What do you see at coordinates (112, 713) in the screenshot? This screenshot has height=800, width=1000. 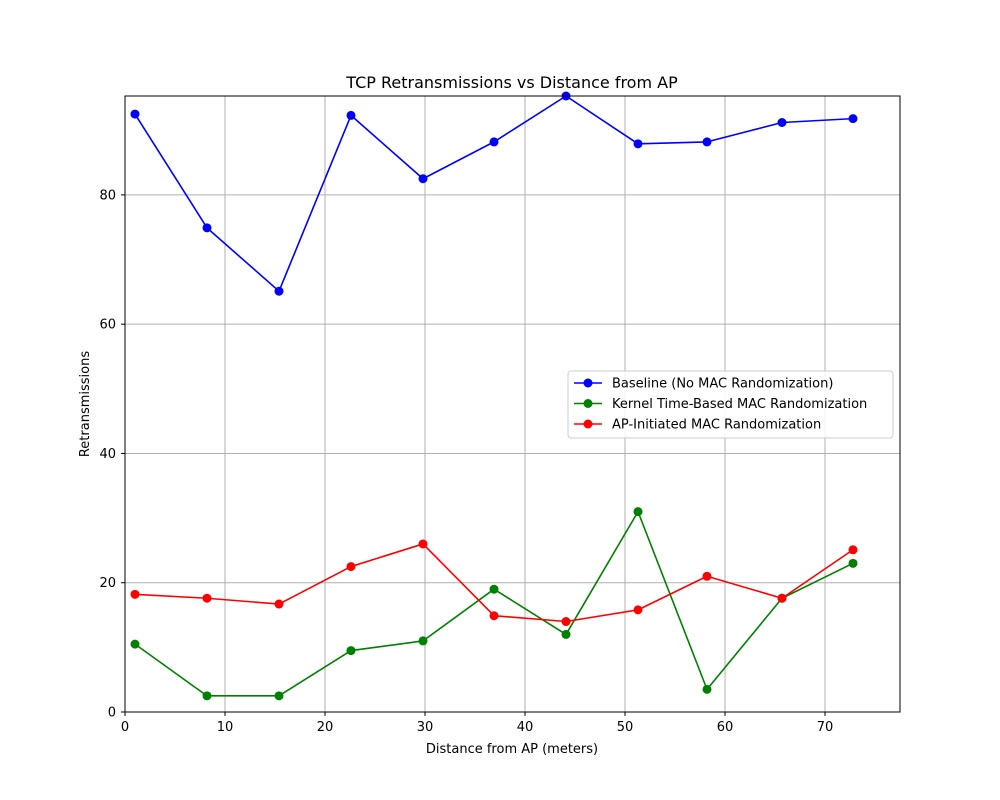 I see `y-tick-label: 0` at bounding box center [112, 713].